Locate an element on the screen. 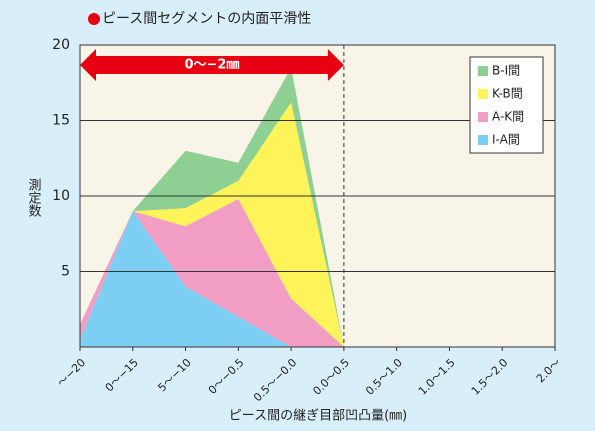  legend-label: K-B間 is located at coordinates (507, 94).